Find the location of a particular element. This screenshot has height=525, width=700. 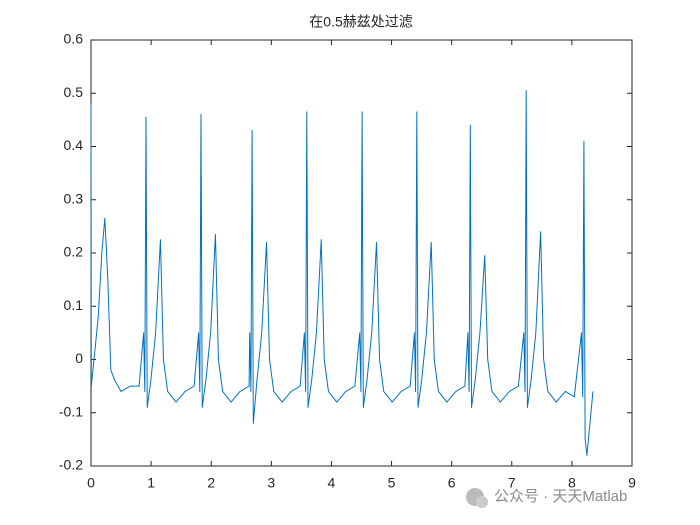

chart-title: 在0.5赫兹处过滤 is located at coordinates (360, 22).